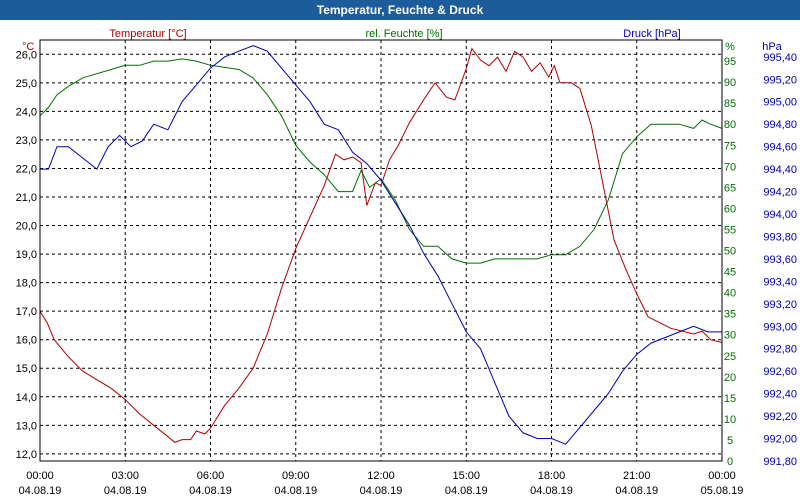 This screenshot has width=800, height=500. Describe the element at coordinates (730, 252) in the screenshot. I see `humidity-tick-label: 50` at that location.